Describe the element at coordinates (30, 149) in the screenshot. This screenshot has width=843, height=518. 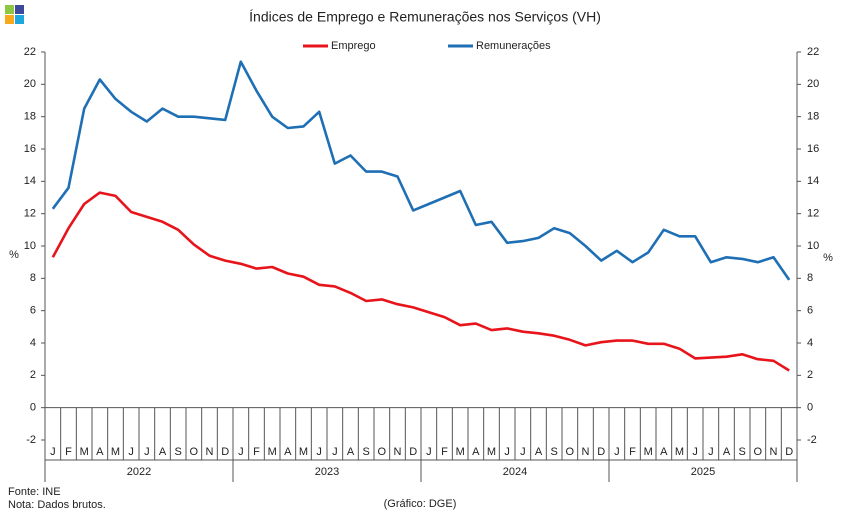
I see `y-tick-label: 16` at that location.